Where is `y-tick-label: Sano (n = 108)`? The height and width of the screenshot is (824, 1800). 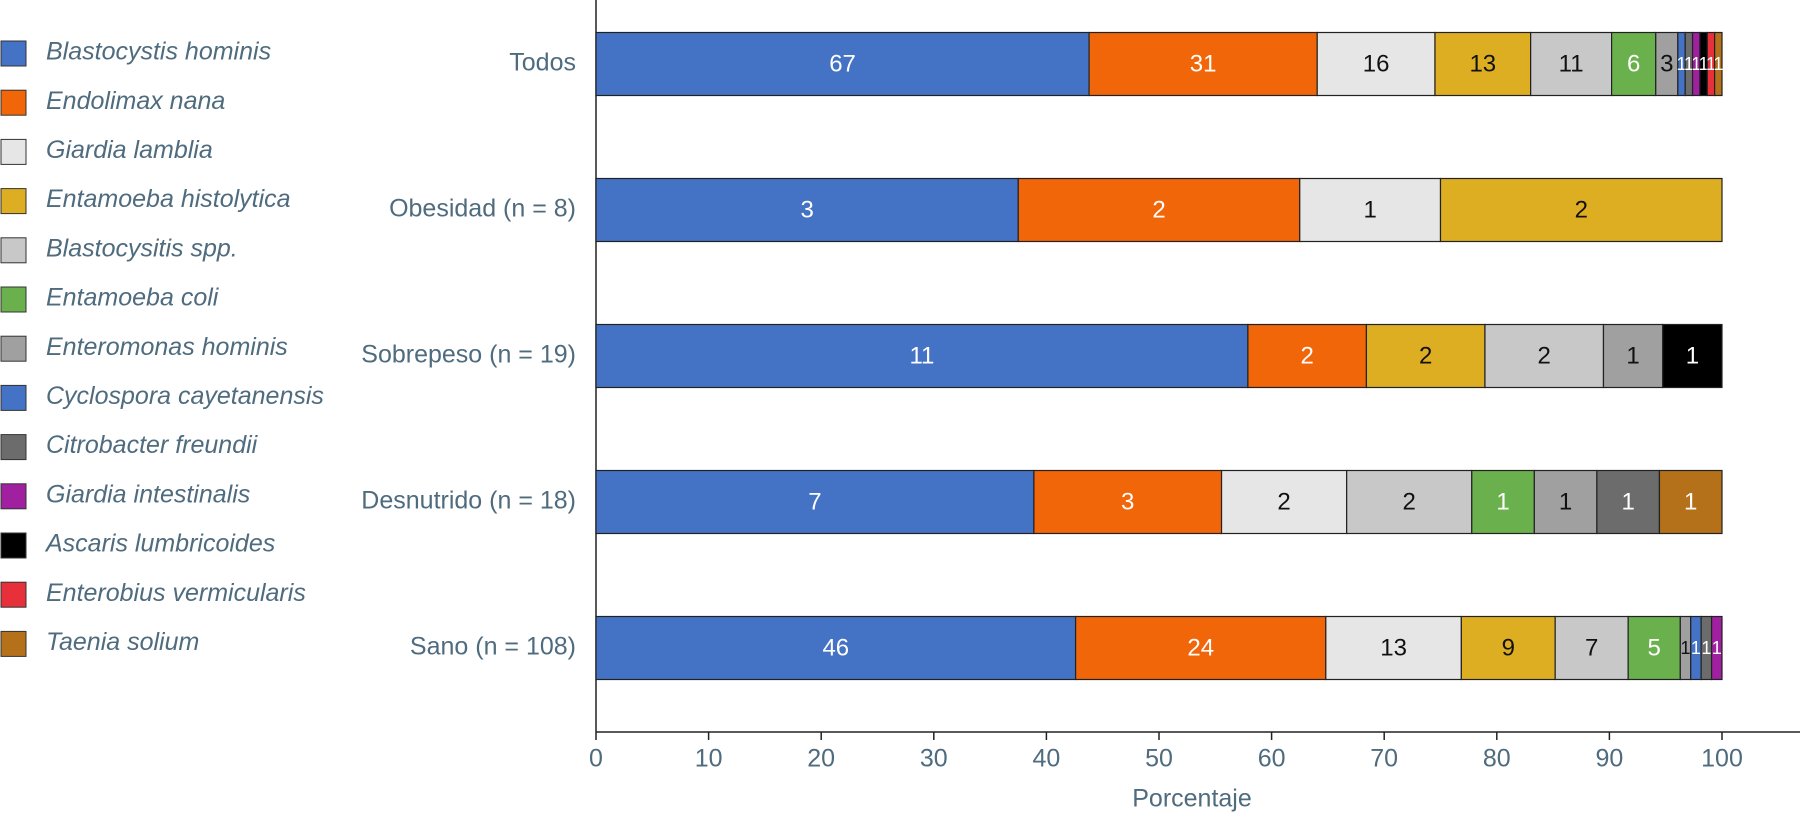
y-tick-label: Sano (n = 108) is located at coordinates (493, 647).